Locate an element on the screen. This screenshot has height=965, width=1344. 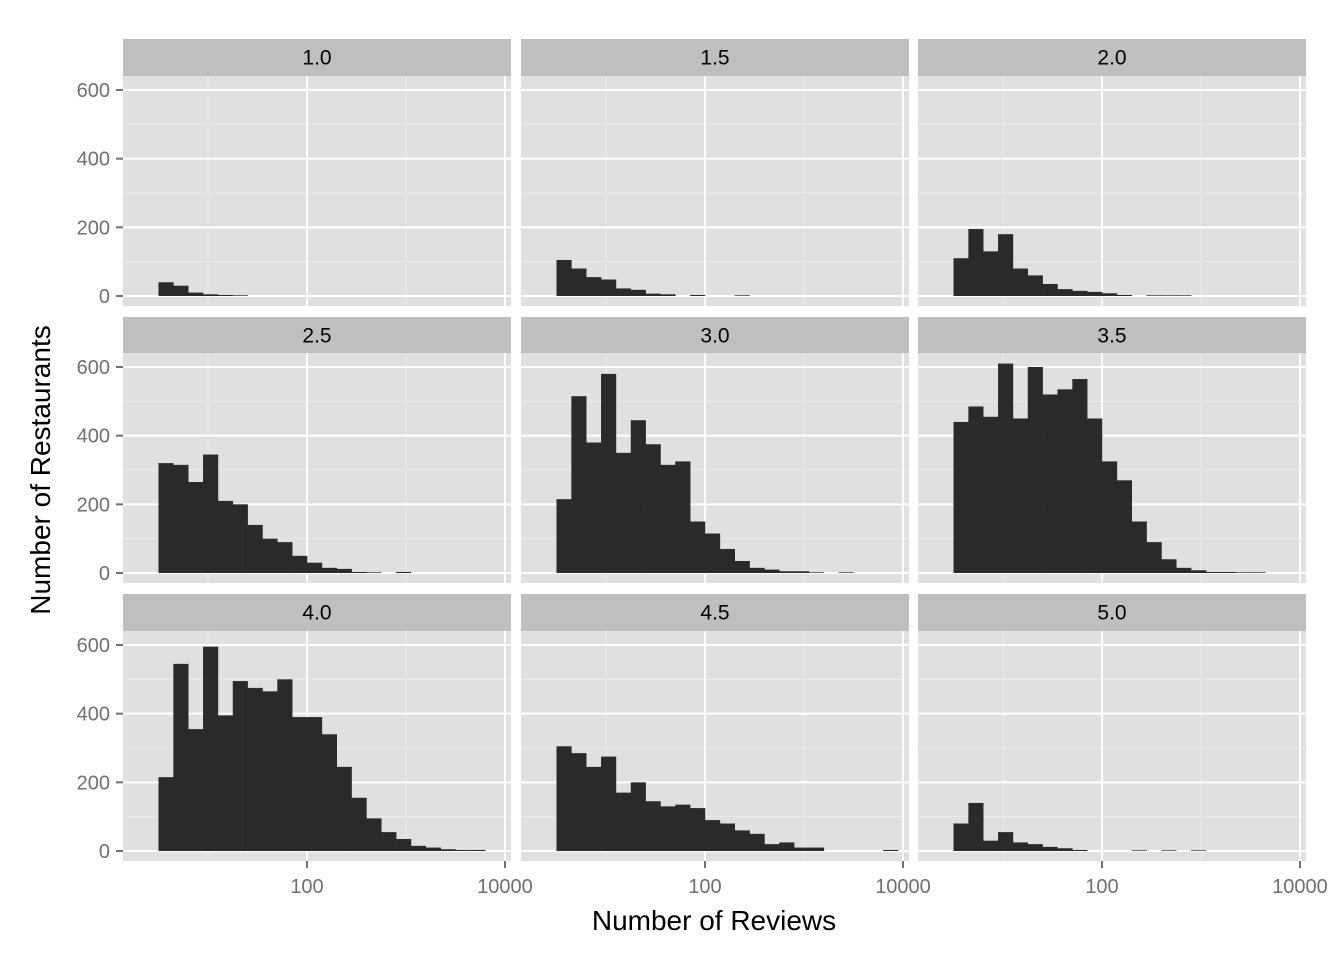
facet-strip-label: 2.5 is located at coordinates (316, 336).